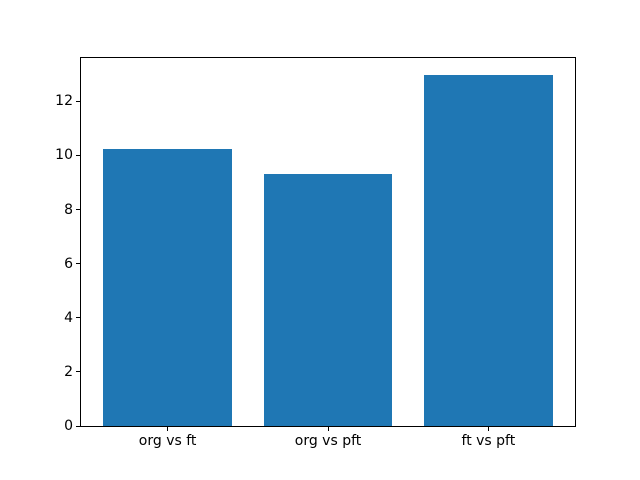 This screenshot has height=480, width=640. Describe the element at coordinates (488, 441) in the screenshot. I see `x-tick-label: ft vs pft` at that location.